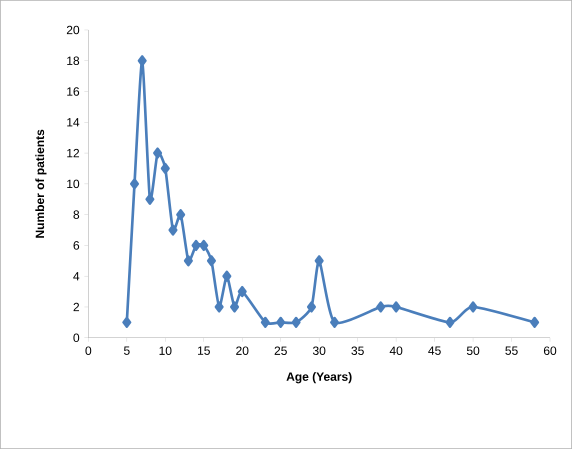 Image resolution: width=572 pixels, height=449 pixels. What do you see at coordinates (204, 350) in the screenshot?
I see `x-tick-label: 15` at bounding box center [204, 350].